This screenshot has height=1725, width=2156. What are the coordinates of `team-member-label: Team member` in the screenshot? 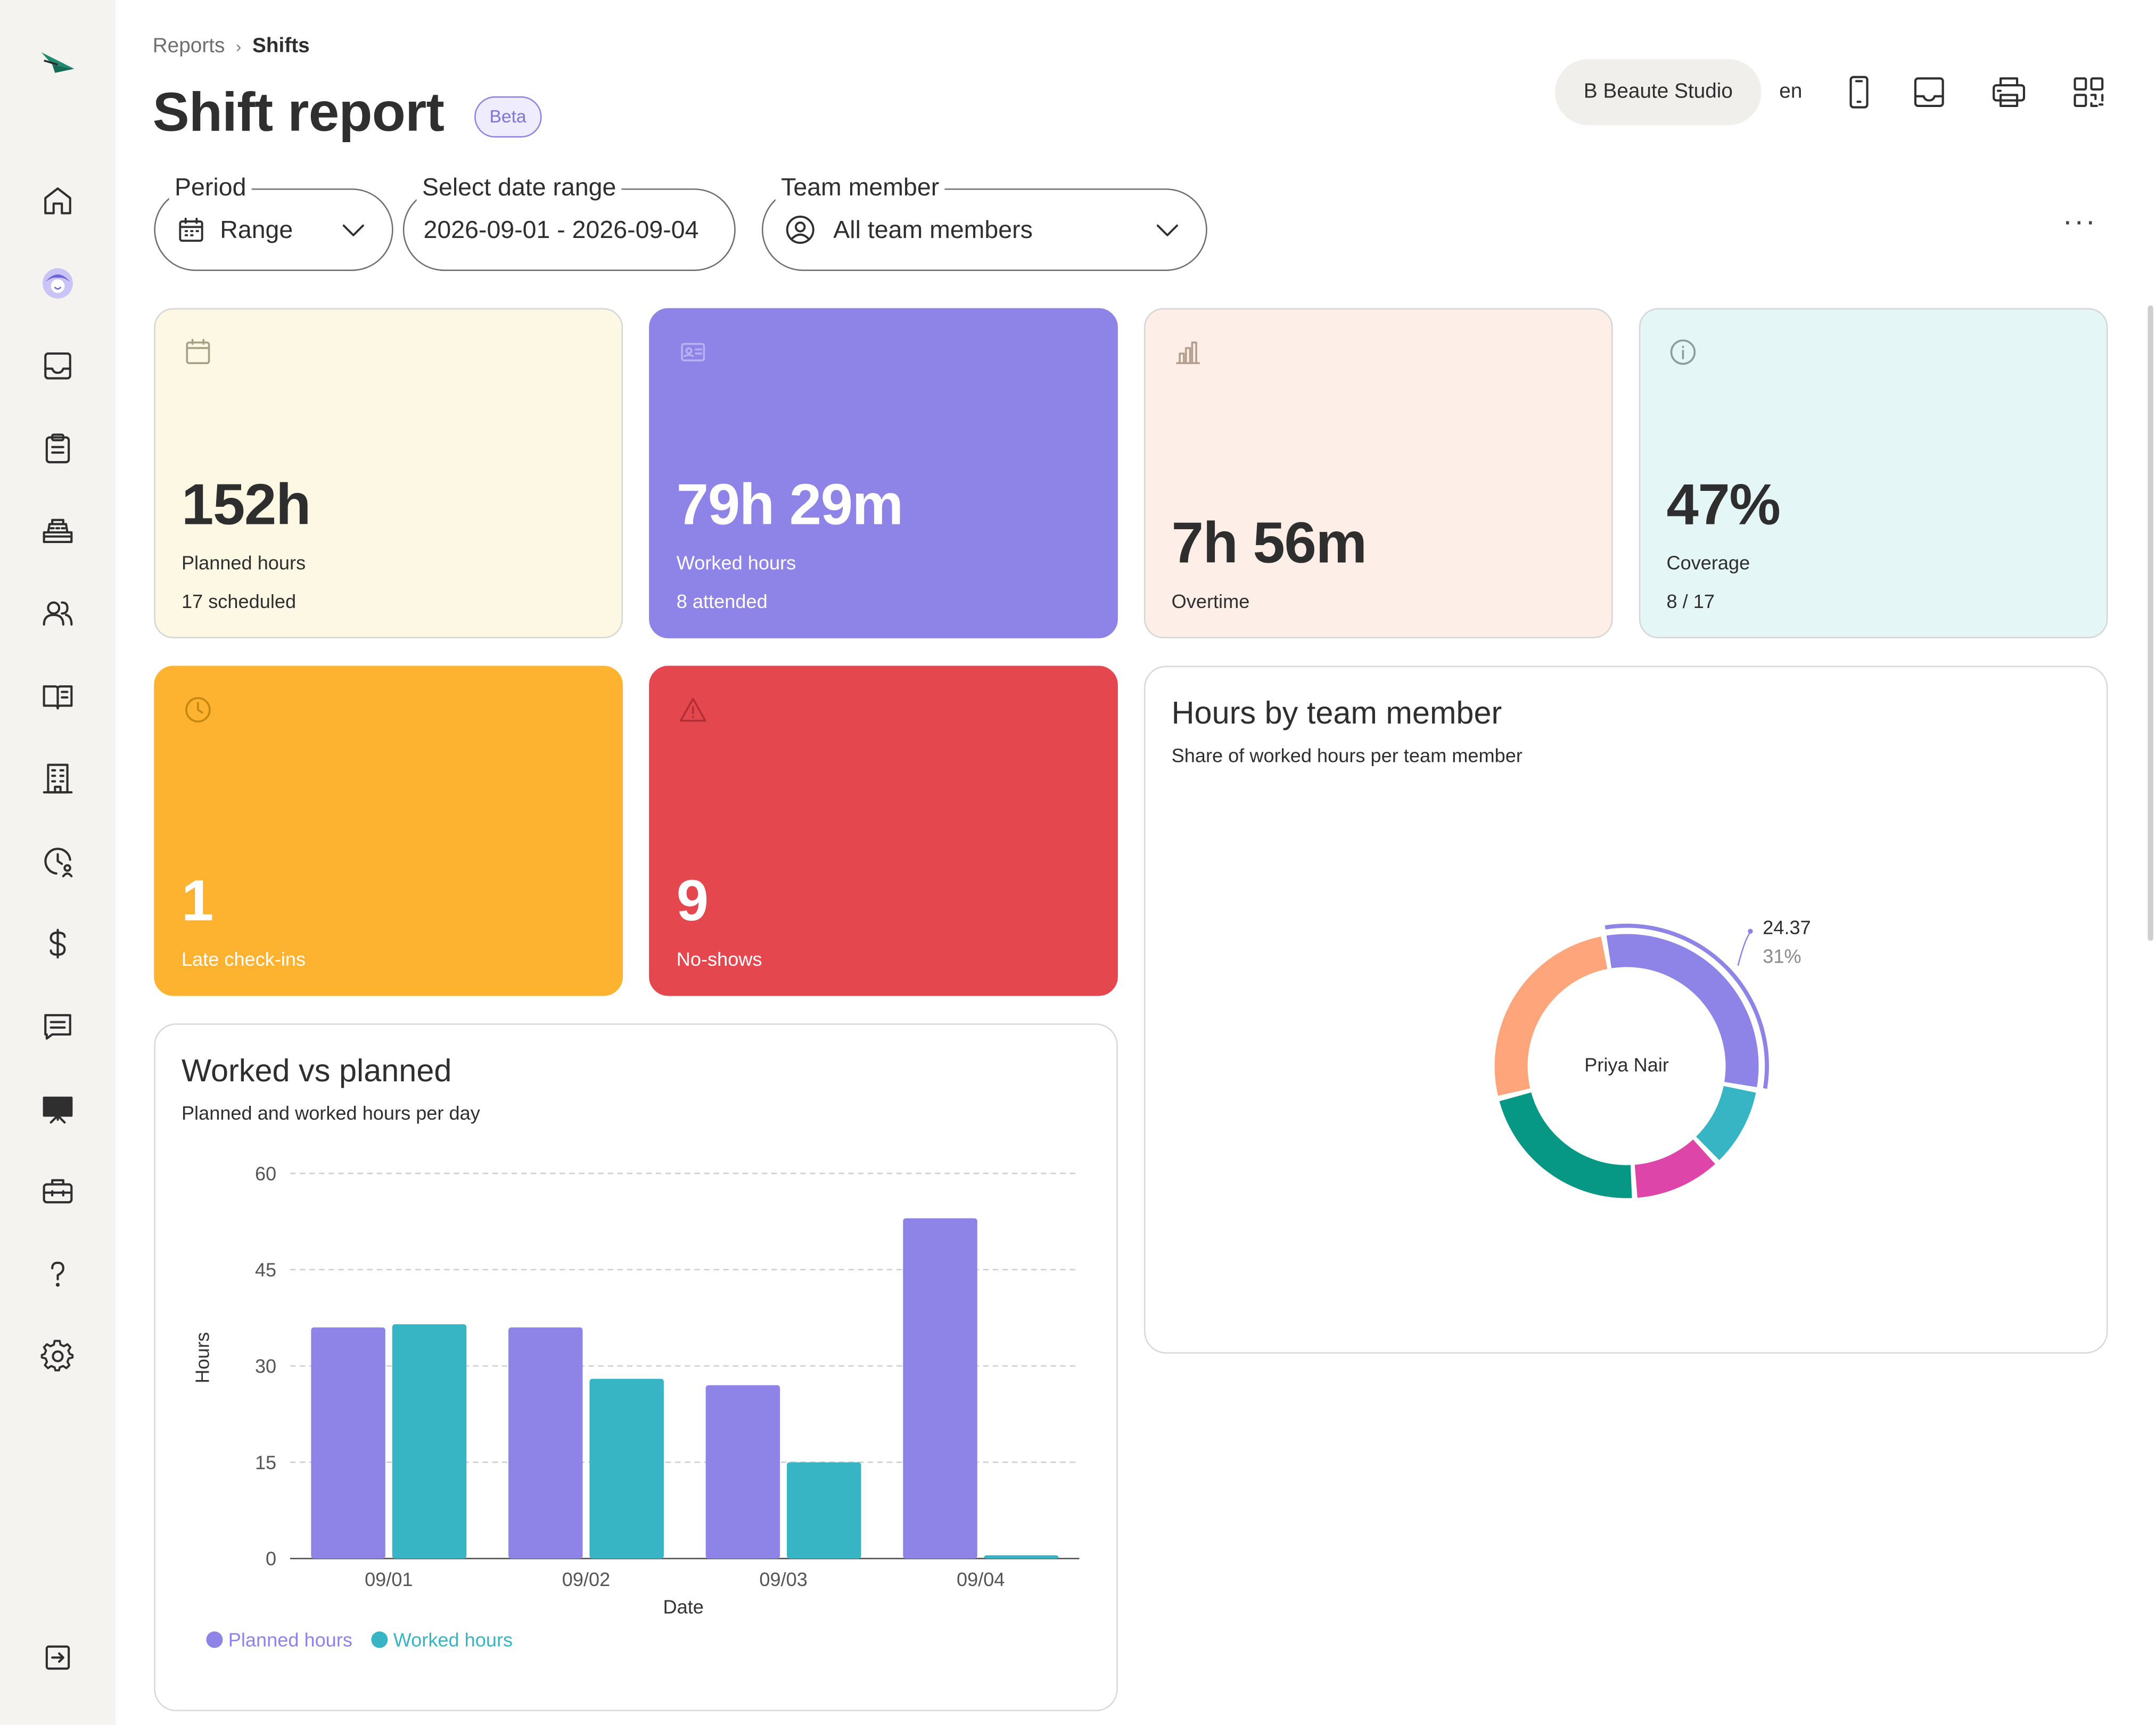 It's located at (860, 187).